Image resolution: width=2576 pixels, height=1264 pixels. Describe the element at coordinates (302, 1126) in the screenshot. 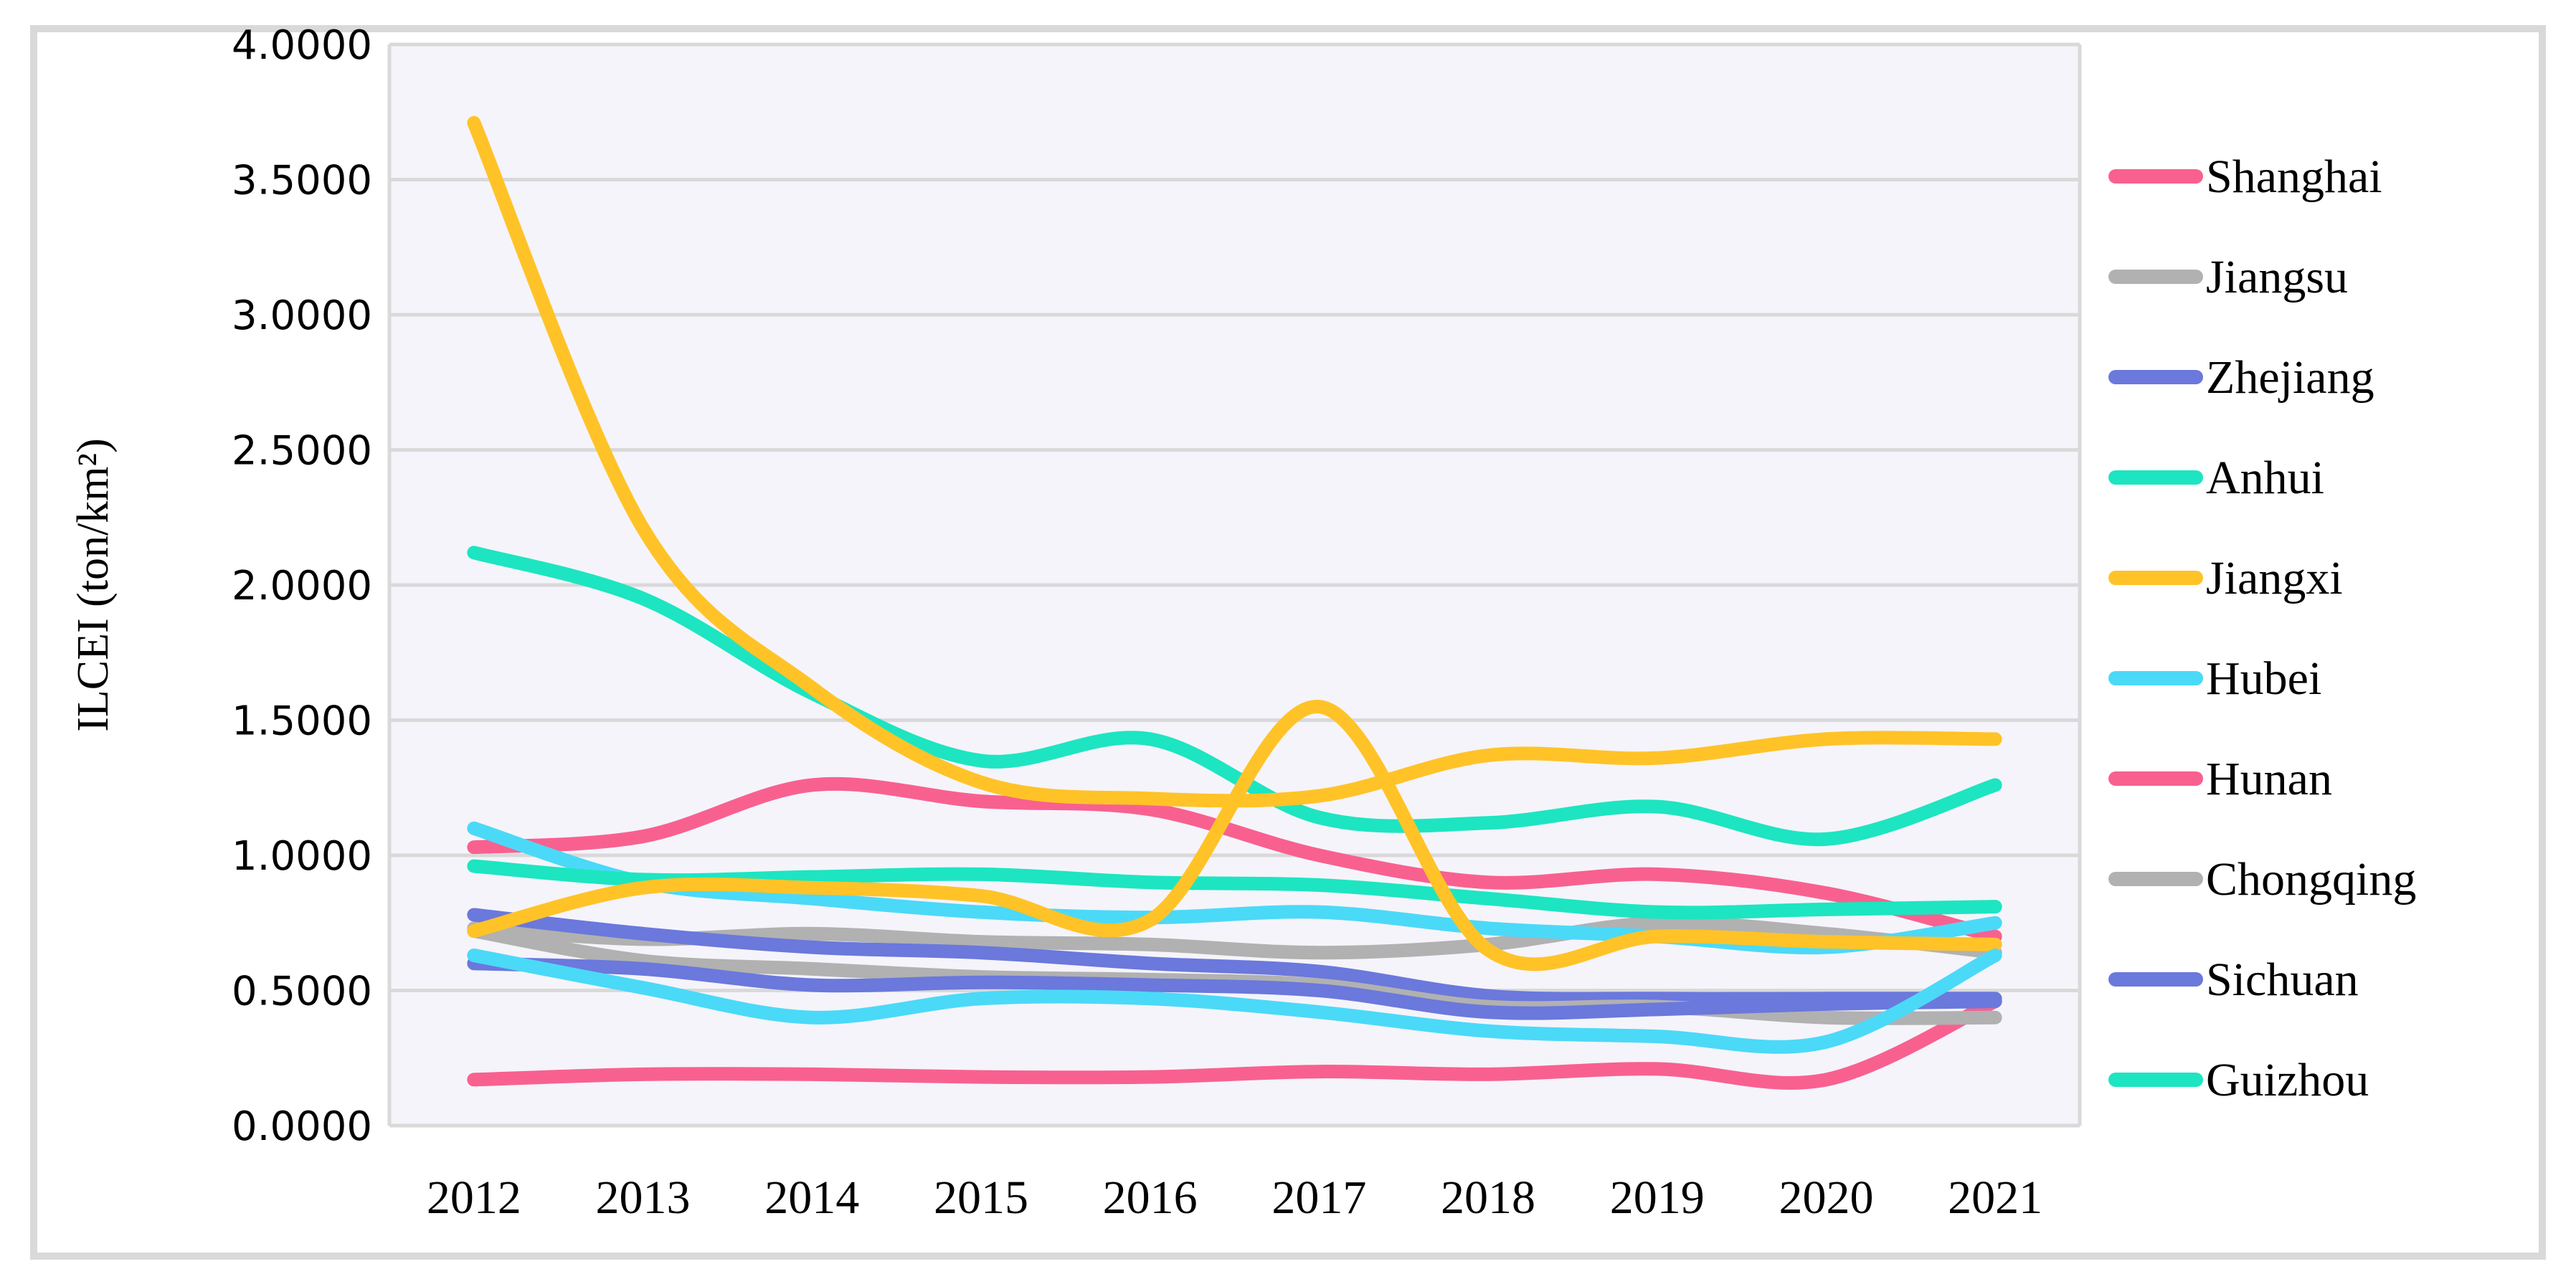

I see `y-tick-label: 0.0000` at that location.